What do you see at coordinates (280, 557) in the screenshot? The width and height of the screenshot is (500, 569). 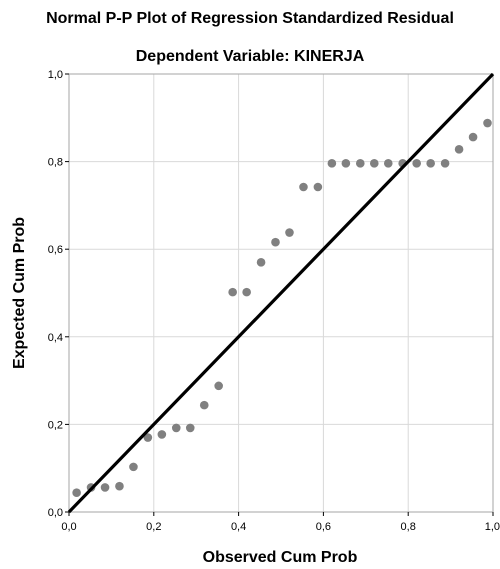 I see `x-axis-title: Observed Cum Prob` at bounding box center [280, 557].